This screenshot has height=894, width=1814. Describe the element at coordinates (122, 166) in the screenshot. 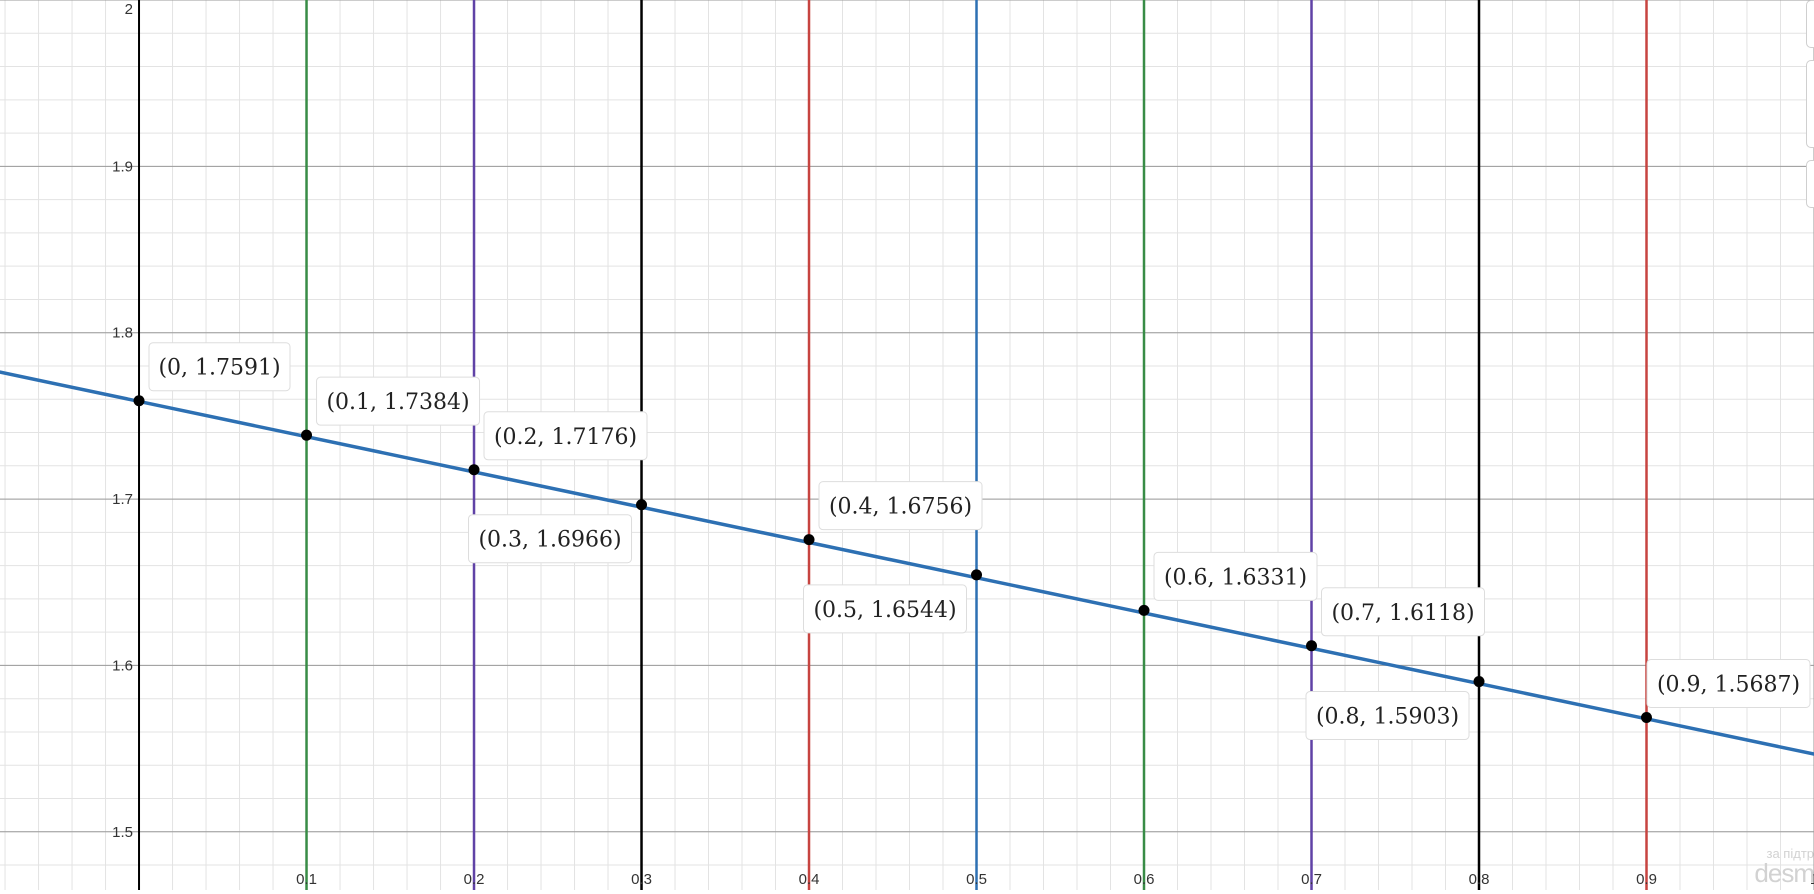

I see `y-tick-label: 1.9` at that location.